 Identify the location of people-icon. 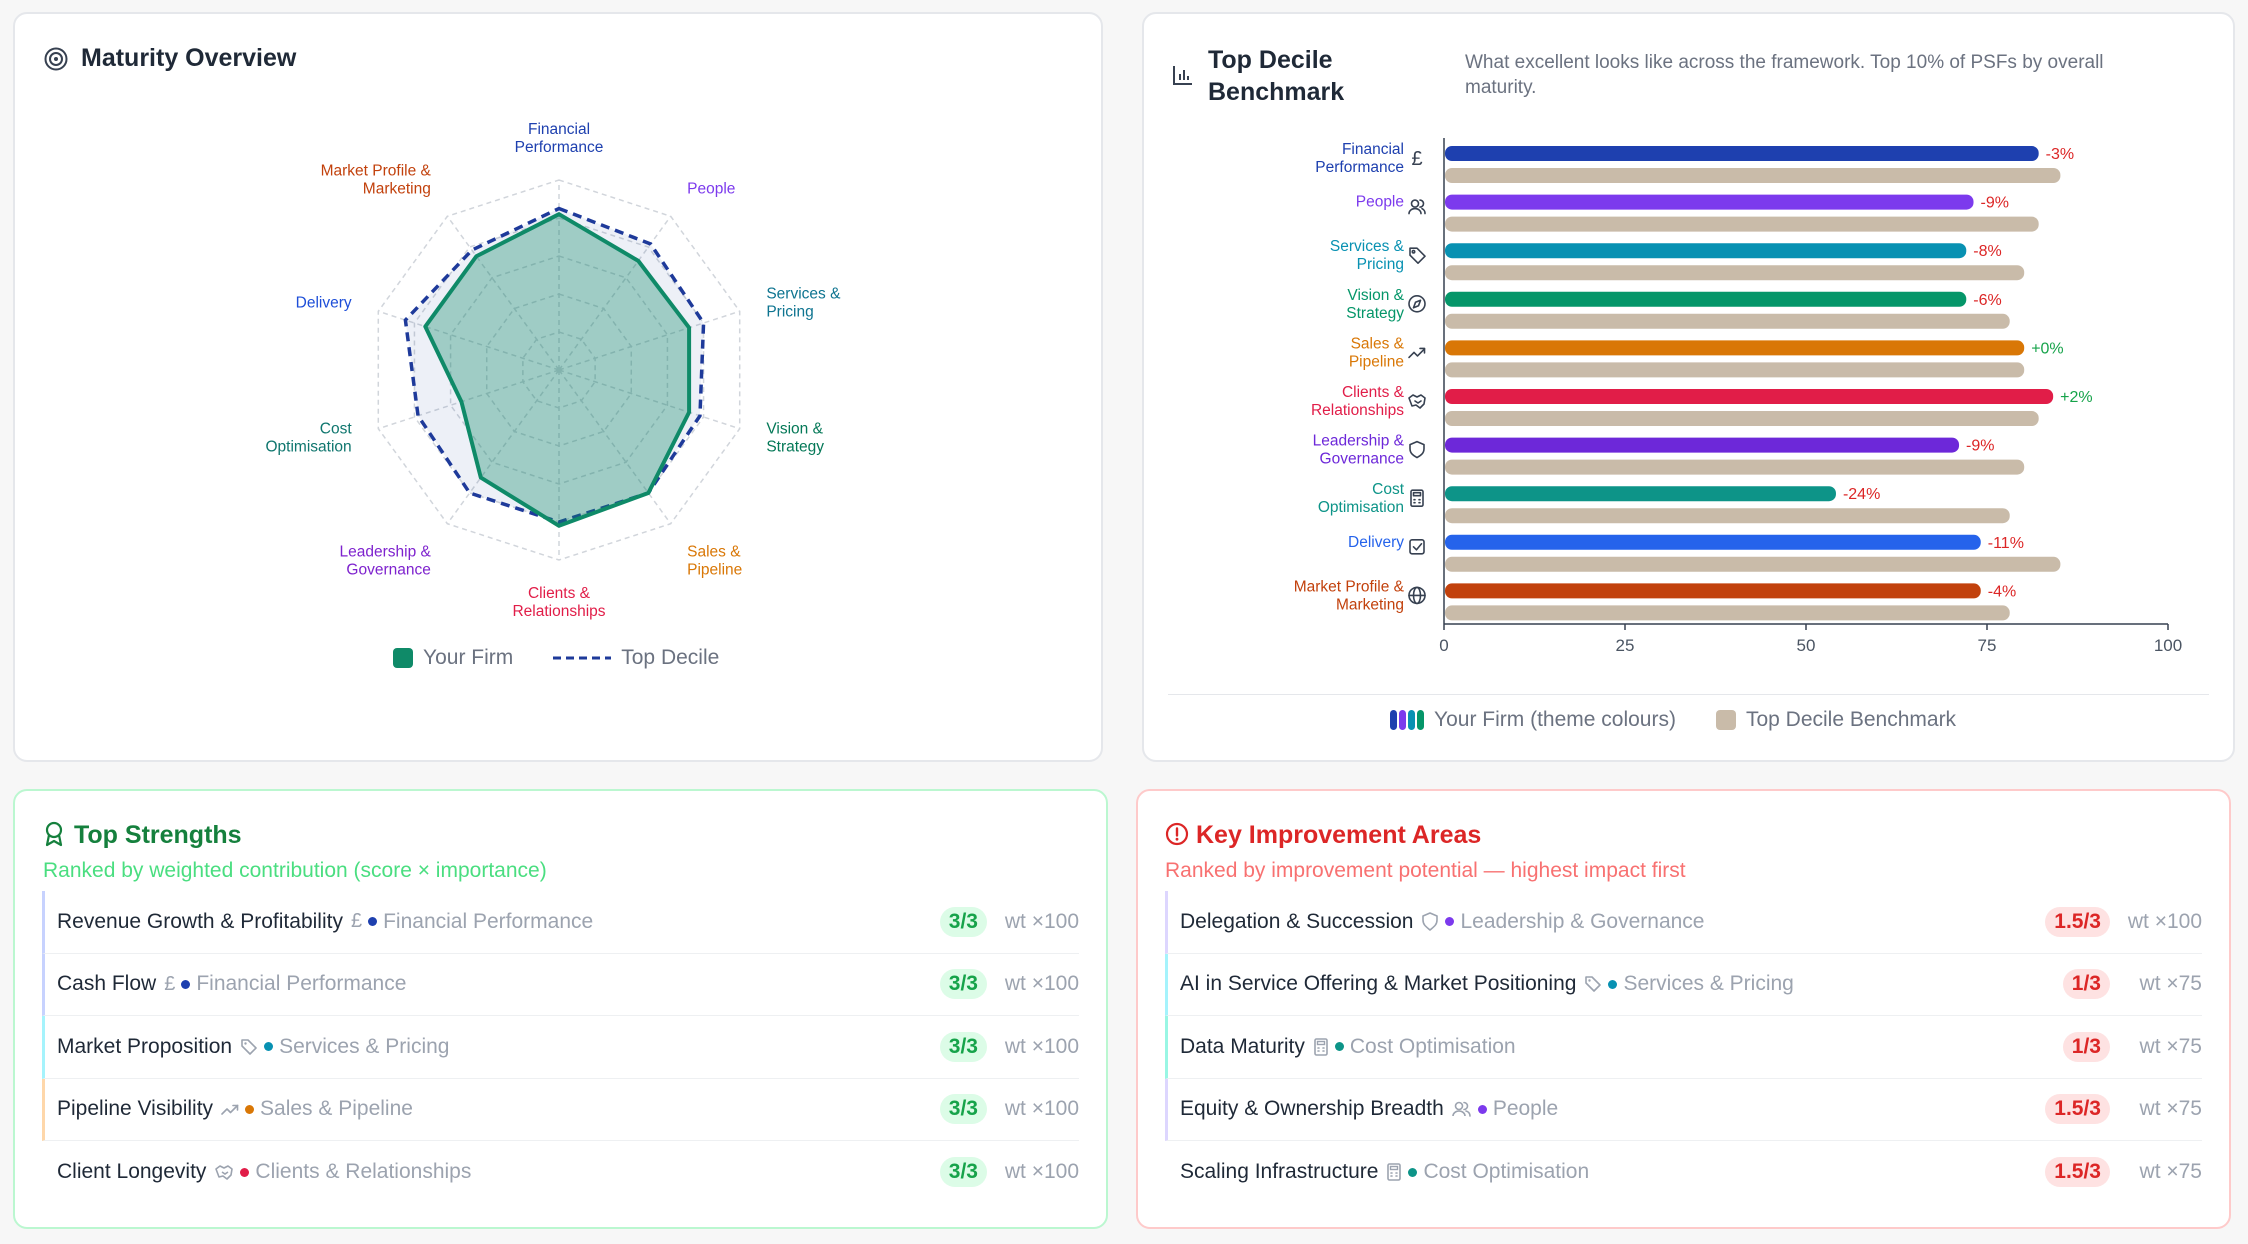
(1462, 1109).